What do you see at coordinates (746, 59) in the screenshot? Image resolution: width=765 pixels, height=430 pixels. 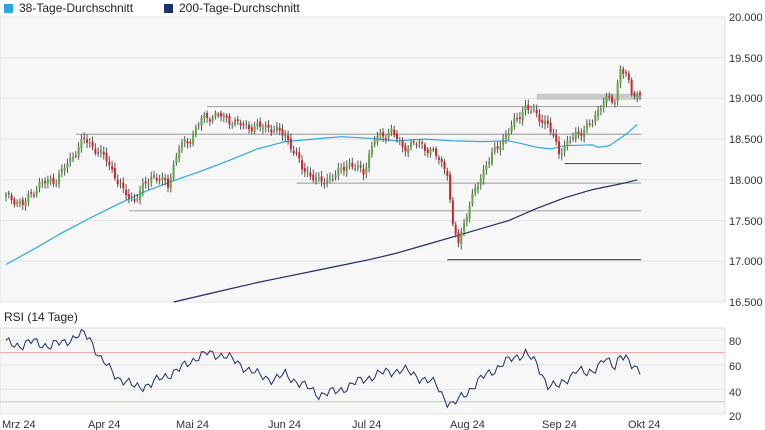 I see `y-tick: 19.500` at bounding box center [746, 59].